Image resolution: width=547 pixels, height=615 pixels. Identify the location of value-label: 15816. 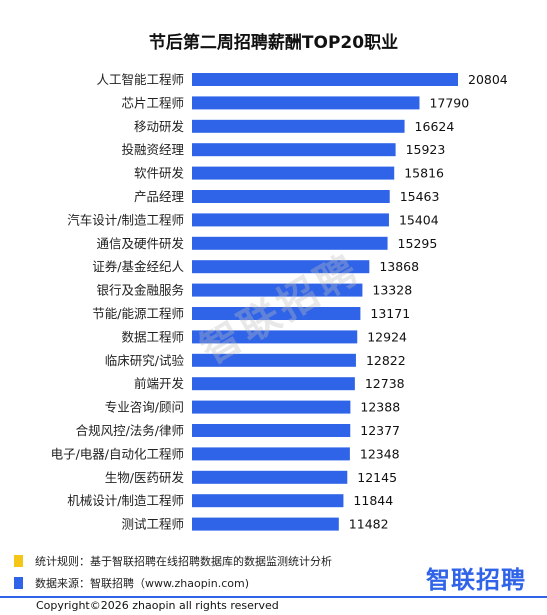
(424, 173).